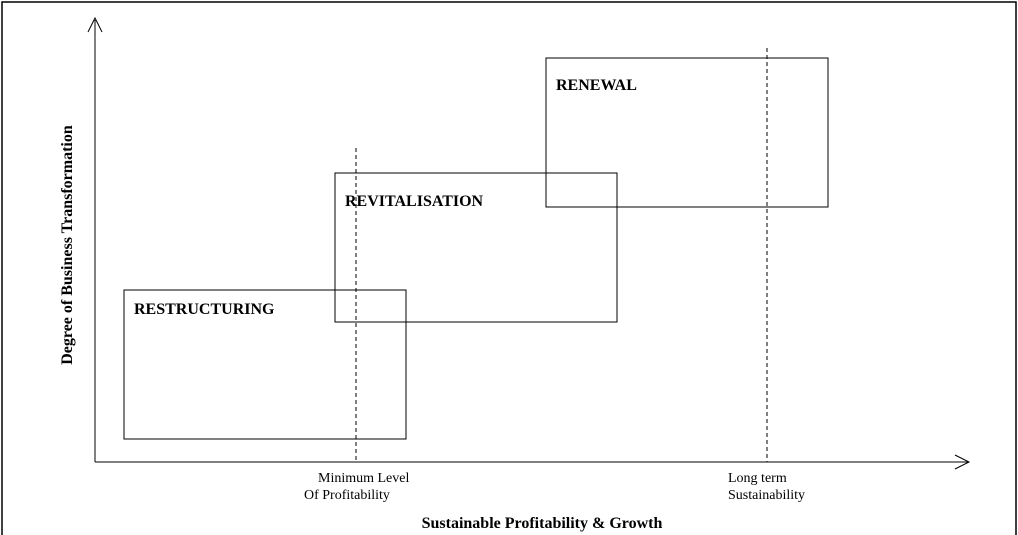 The width and height of the screenshot is (1018, 535). What do you see at coordinates (414, 201) in the screenshot?
I see `stage-label: REVITALISATION` at bounding box center [414, 201].